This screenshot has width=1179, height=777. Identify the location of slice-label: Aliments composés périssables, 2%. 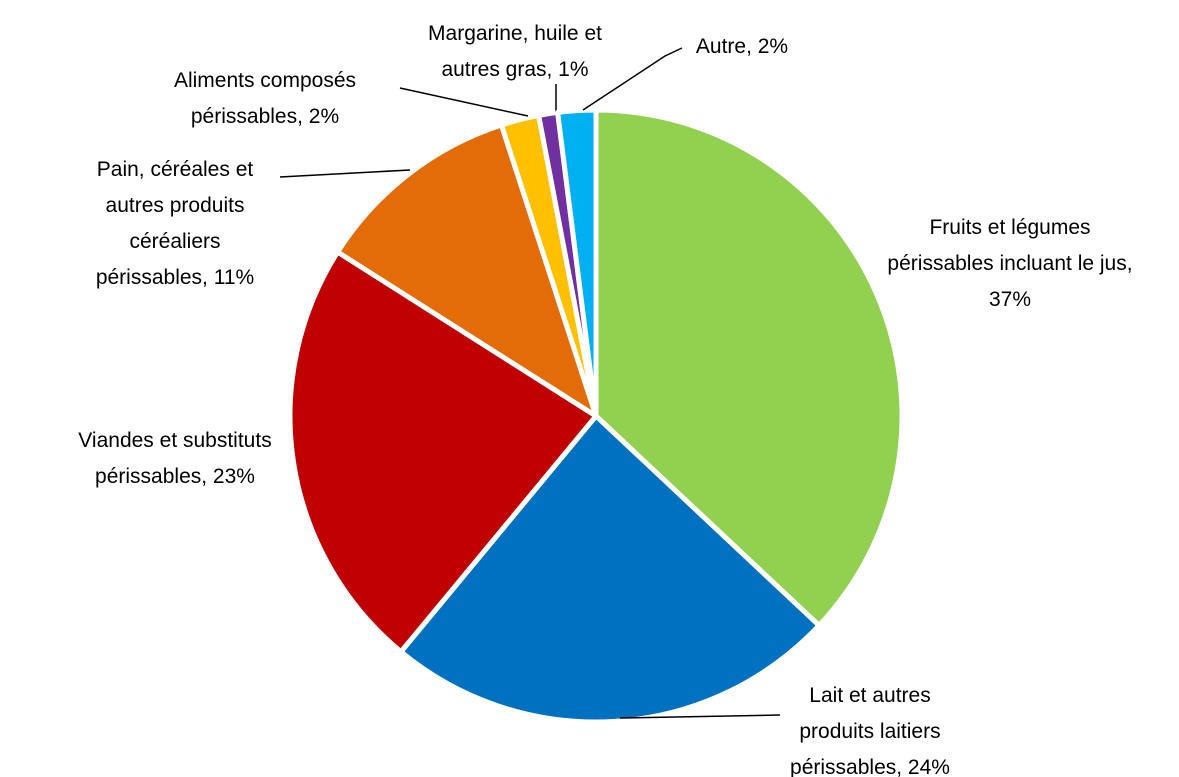
(265, 98).